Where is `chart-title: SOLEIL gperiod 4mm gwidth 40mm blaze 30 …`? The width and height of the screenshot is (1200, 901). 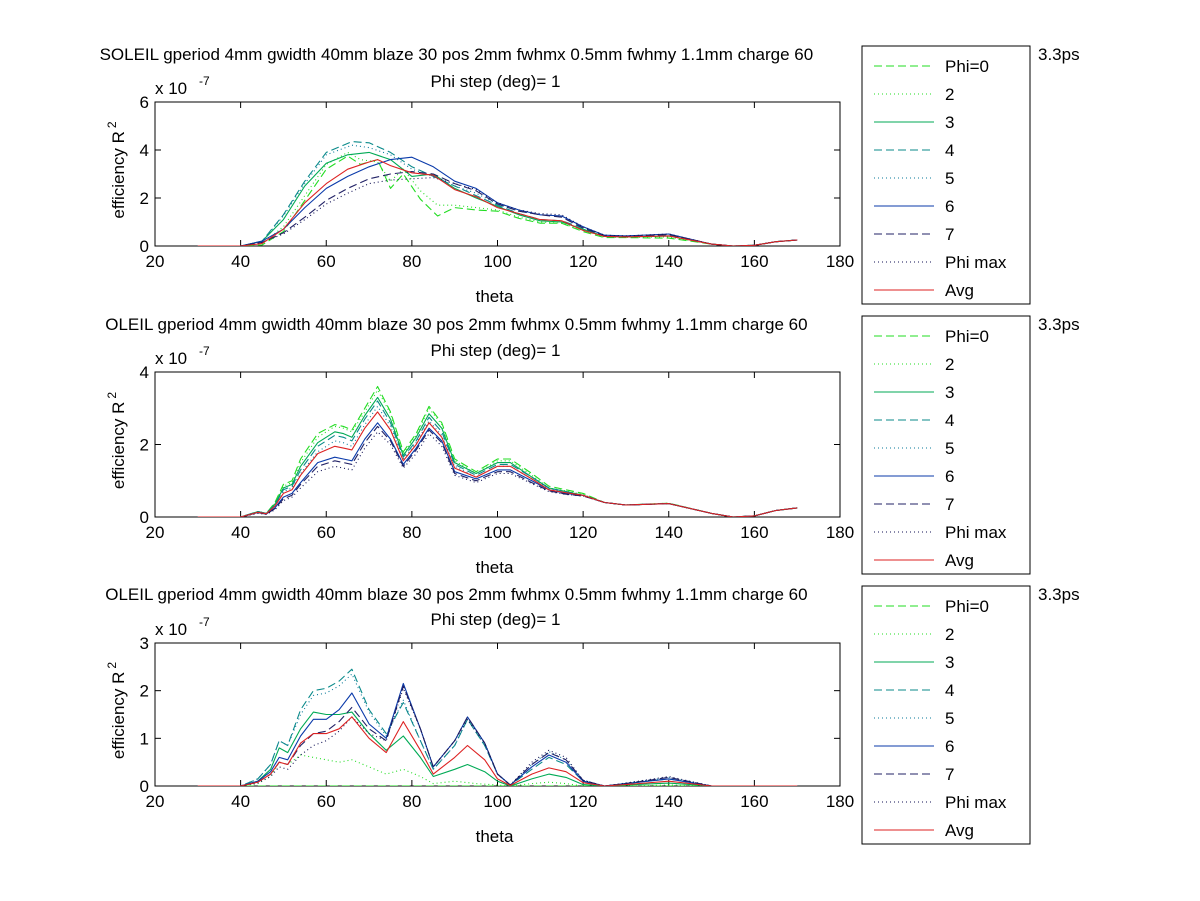 chart-title: SOLEIL gperiod 4mm gwidth 40mm blaze 30 … is located at coordinates (457, 54).